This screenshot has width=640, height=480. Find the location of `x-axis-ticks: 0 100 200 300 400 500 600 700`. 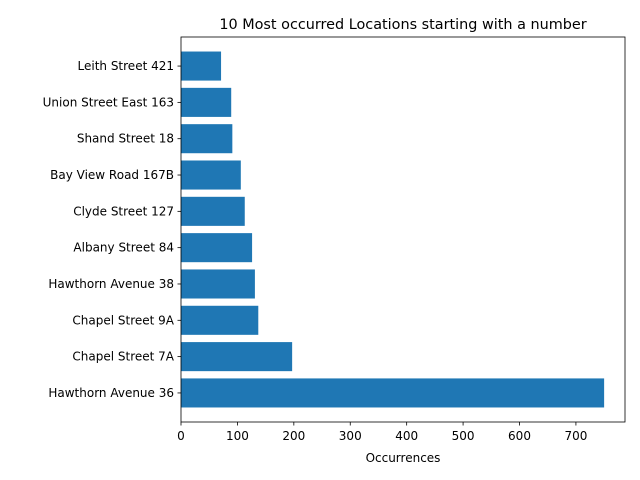

x-axis-ticks: 0 100 200 300 400 500 600 700 is located at coordinates (382, 432).